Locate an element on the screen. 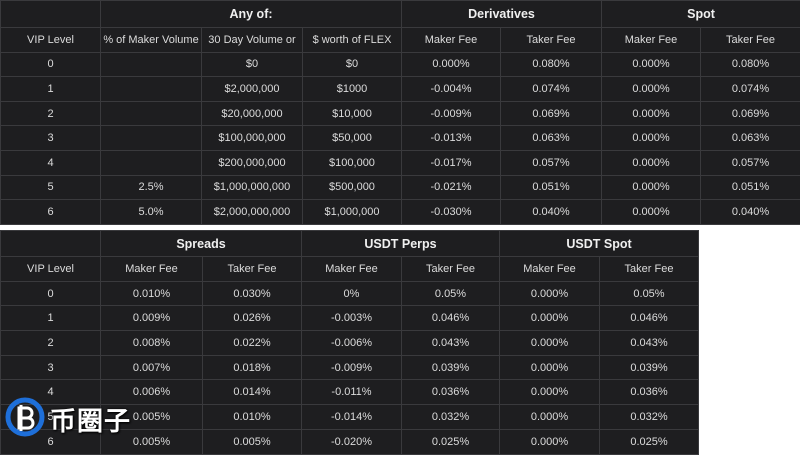 The height and width of the screenshot is (455, 800). column-header: VIP Level is located at coordinates (51, 40).